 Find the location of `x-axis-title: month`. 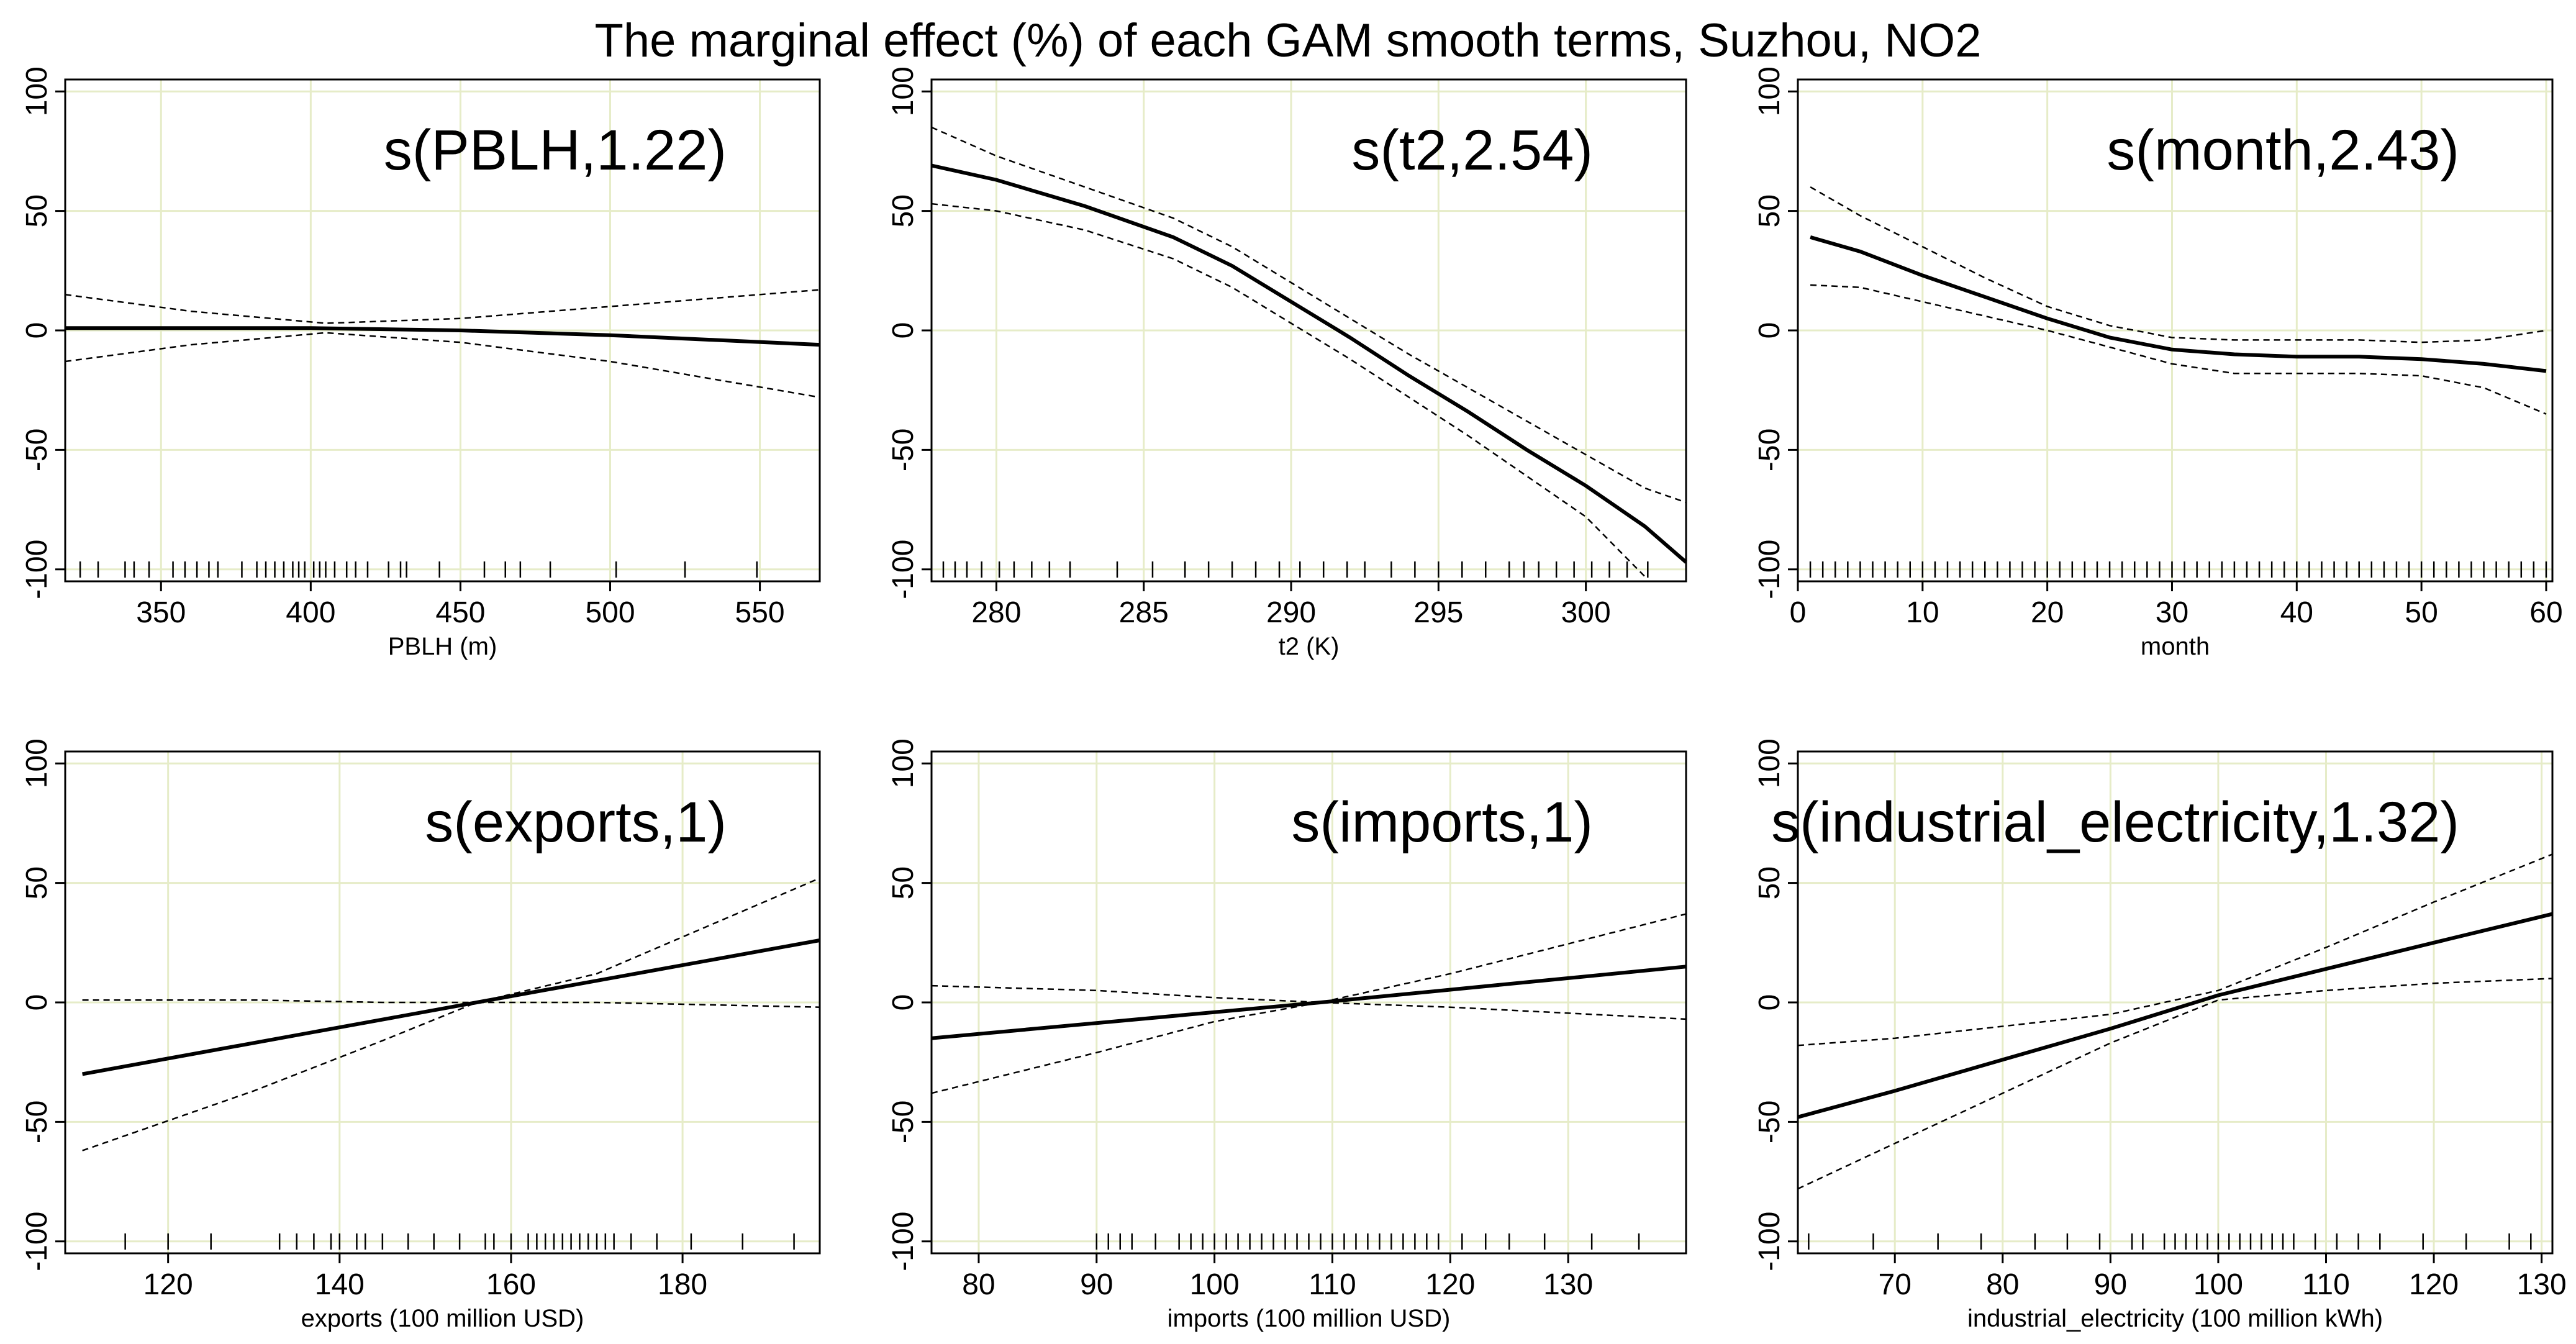

x-axis-title: month is located at coordinates (2175, 646).